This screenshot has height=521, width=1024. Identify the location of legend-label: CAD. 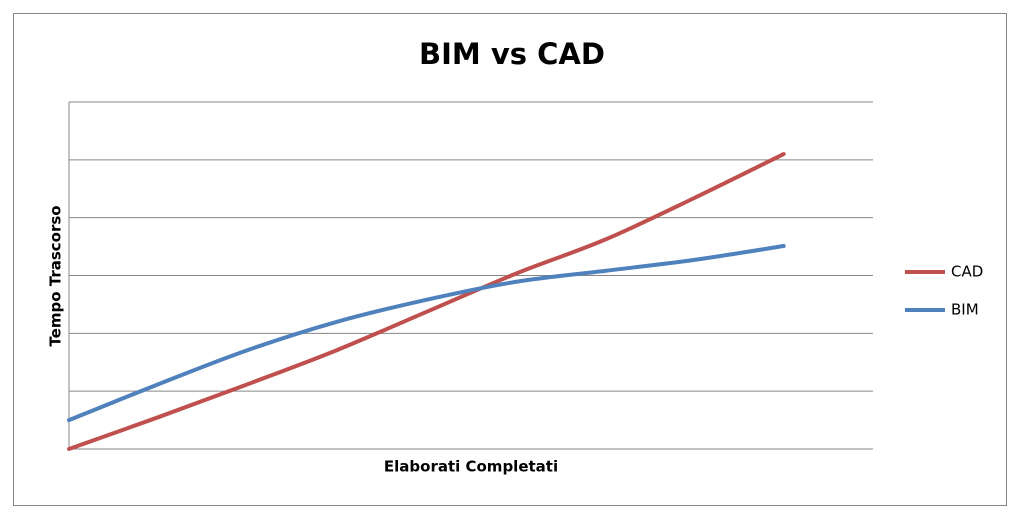
(967, 272).